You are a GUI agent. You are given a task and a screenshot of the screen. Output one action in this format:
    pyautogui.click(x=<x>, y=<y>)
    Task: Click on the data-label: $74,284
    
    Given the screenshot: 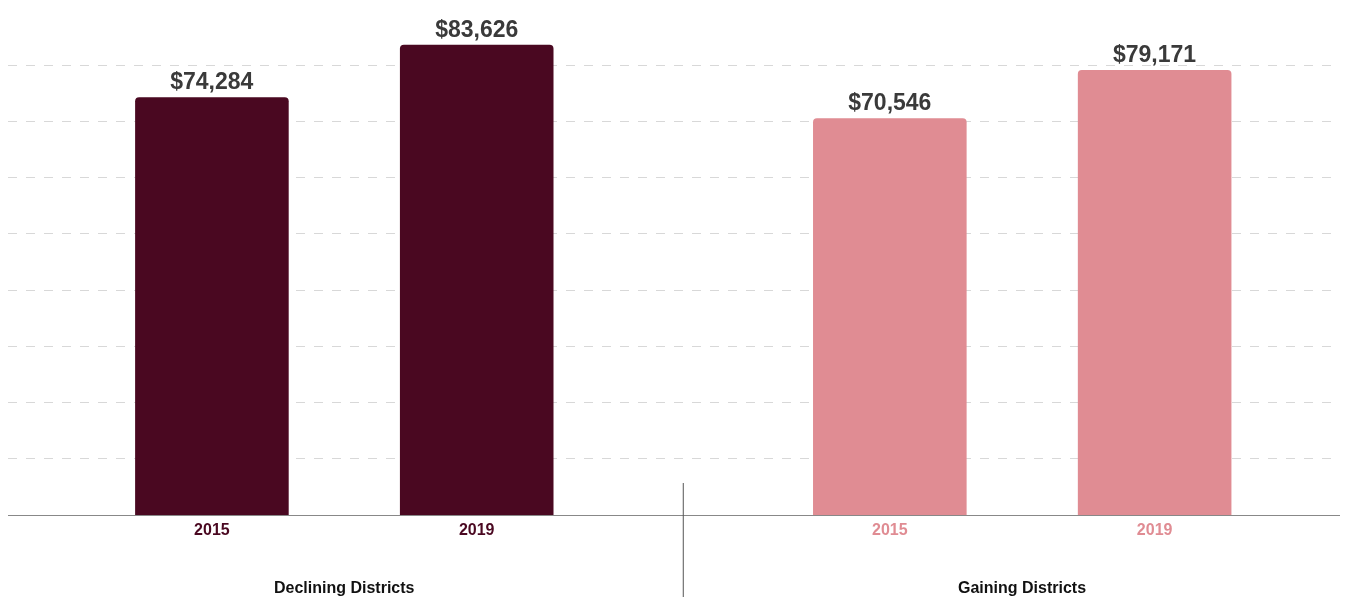 What is the action you would take?
    pyautogui.click(x=212, y=81)
    